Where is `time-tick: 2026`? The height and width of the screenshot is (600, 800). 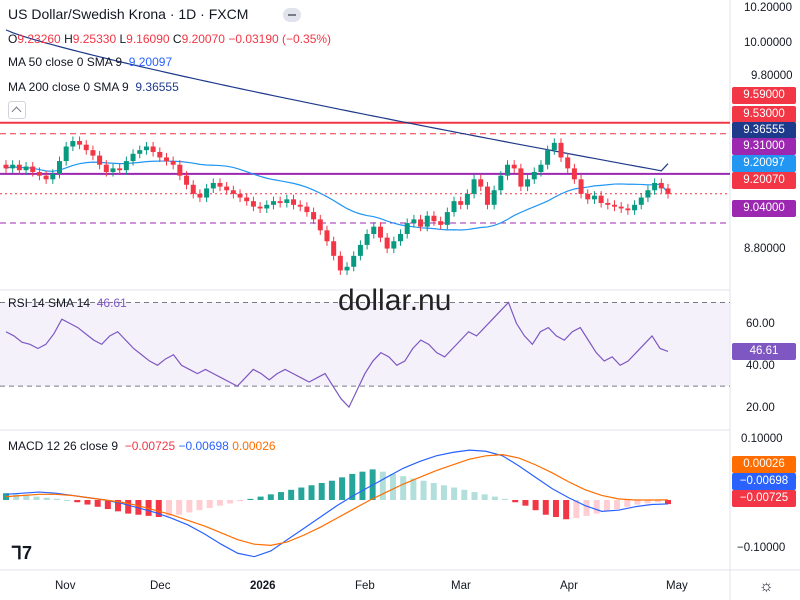
time-tick: 2026 is located at coordinates (263, 586).